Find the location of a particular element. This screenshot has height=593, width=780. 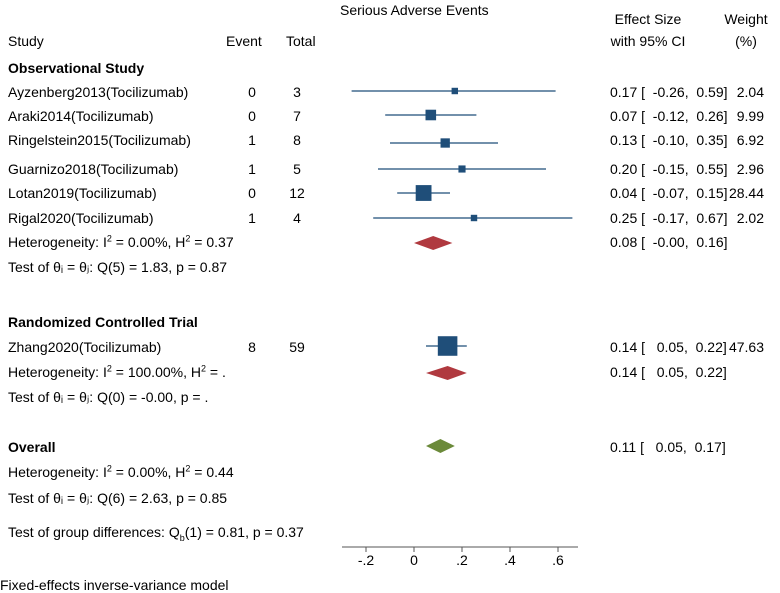

heterogeneity-rct: Heterogeneity: I2 = 100.00%, H2 = . is located at coordinates (117, 371).